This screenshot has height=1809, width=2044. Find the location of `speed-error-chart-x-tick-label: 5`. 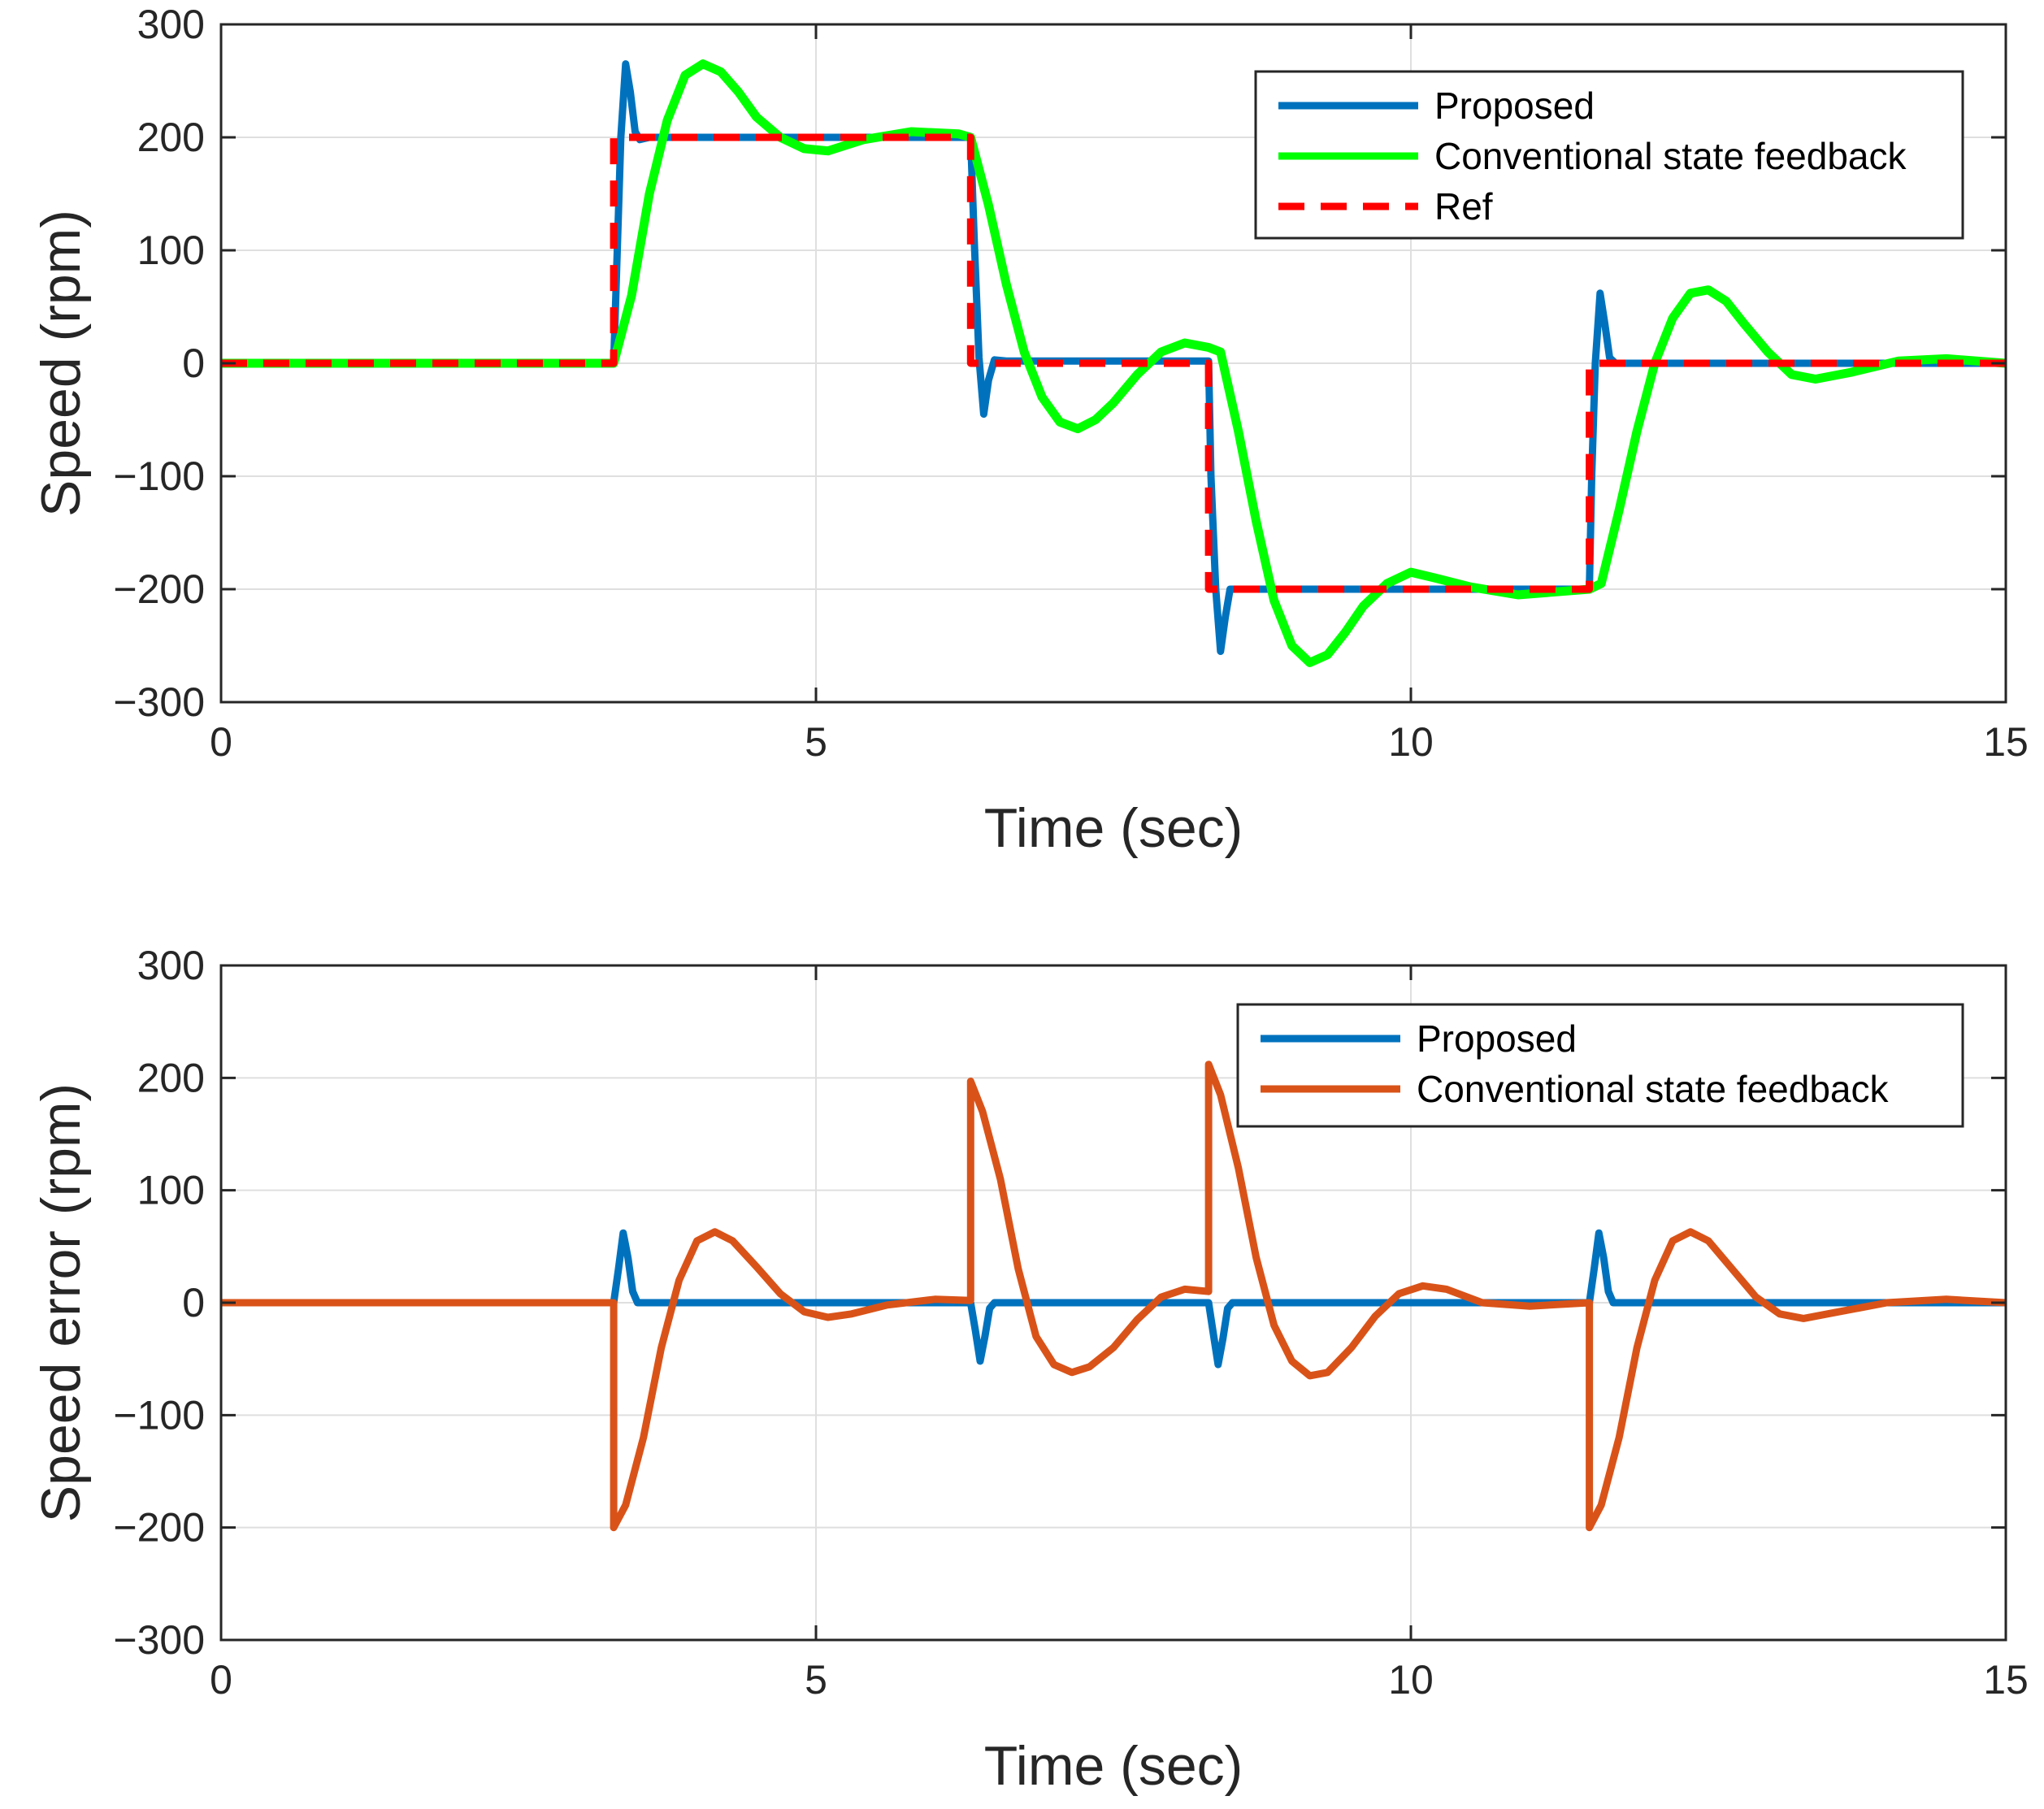

speed-error-chart-x-tick-label: 5 is located at coordinates (816, 1680).